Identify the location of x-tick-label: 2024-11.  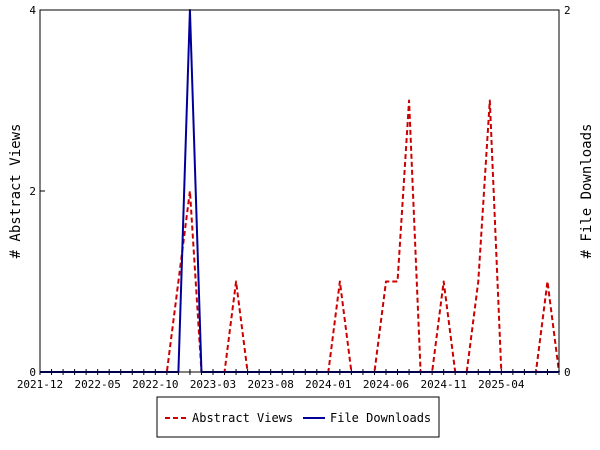
(443, 384).